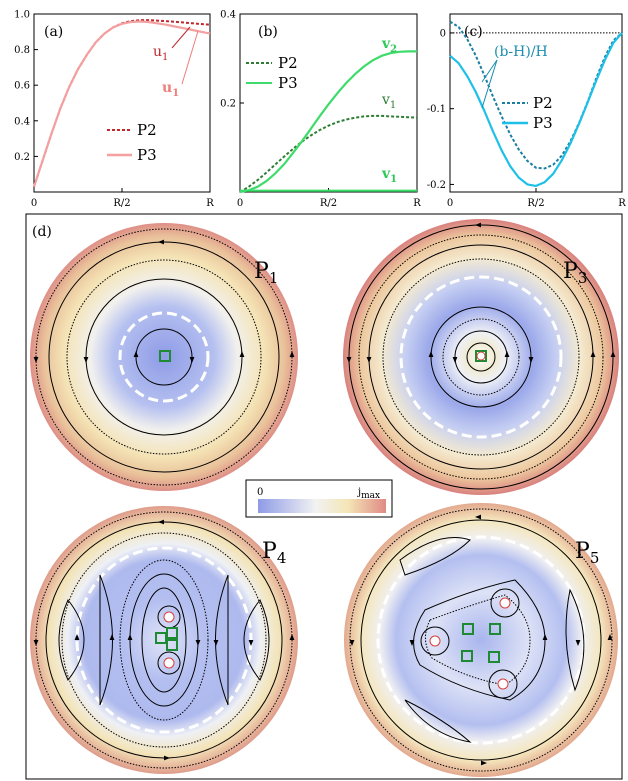  What do you see at coordinates (160, 53) in the screenshot?
I see `panel-a-annot-u1-dark: u1` at bounding box center [160, 53].